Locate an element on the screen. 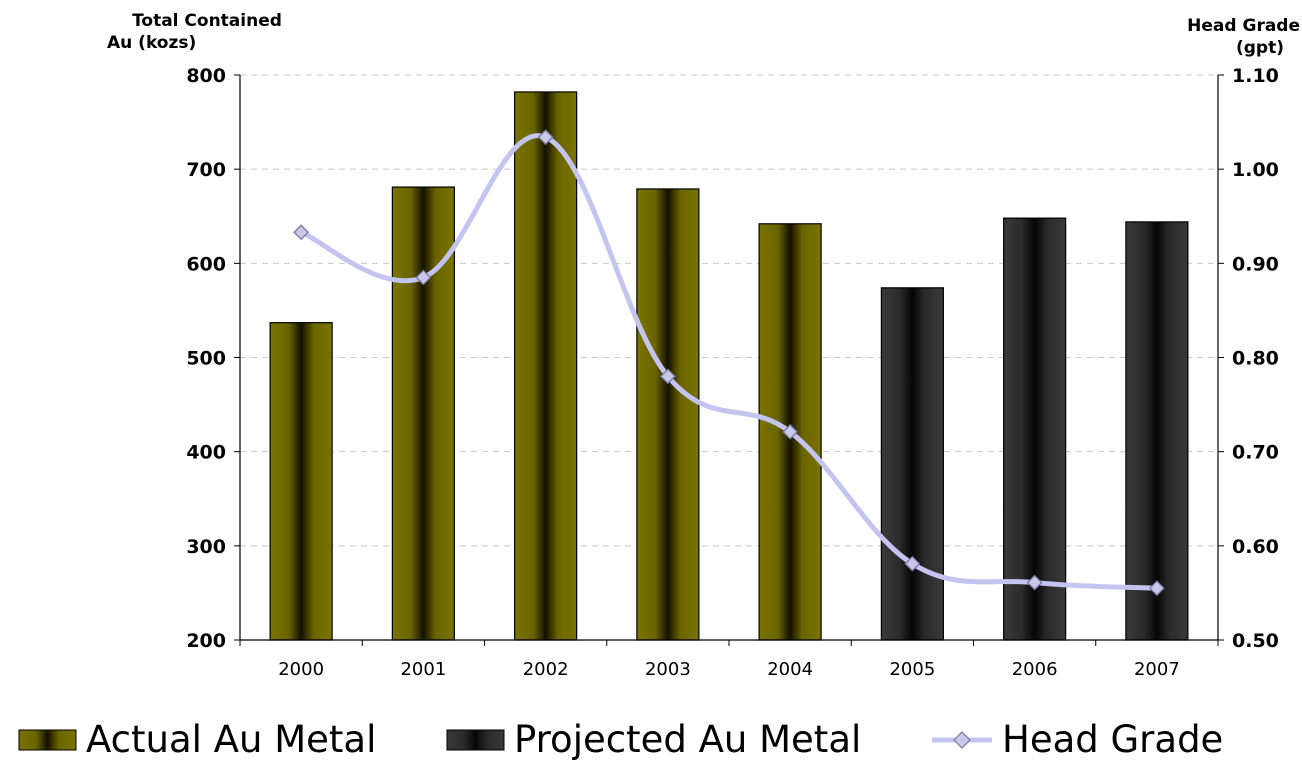 The height and width of the screenshot is (762, 1302). x-tick-label: 2002 is located at coordinates (546, 669).